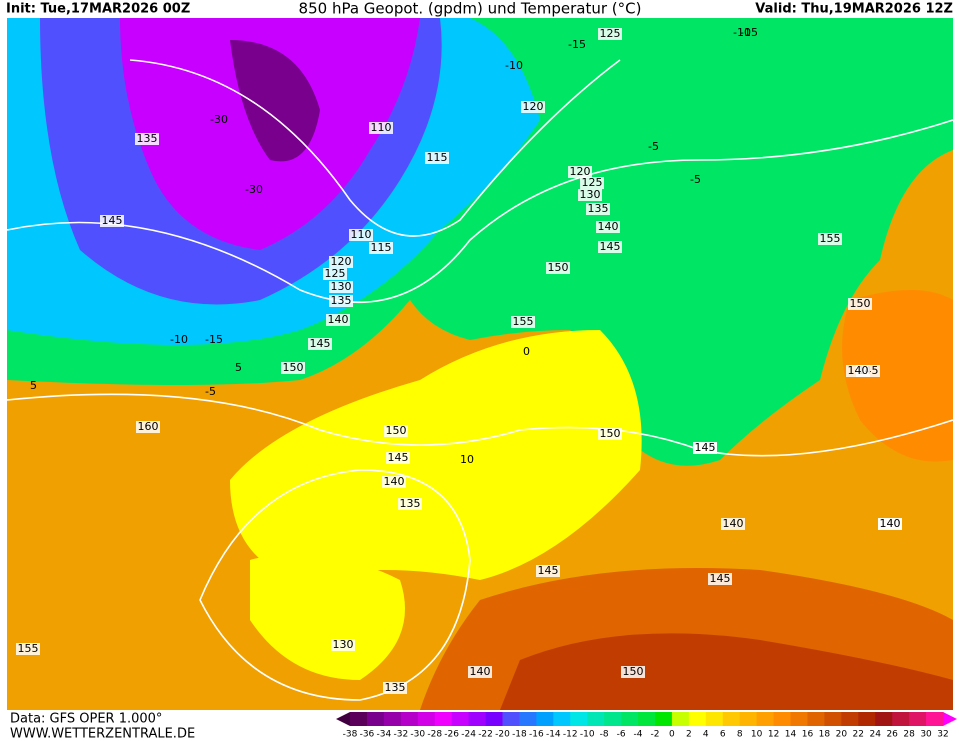  I want to click on geopotential-label: 130, so click(590, 194).